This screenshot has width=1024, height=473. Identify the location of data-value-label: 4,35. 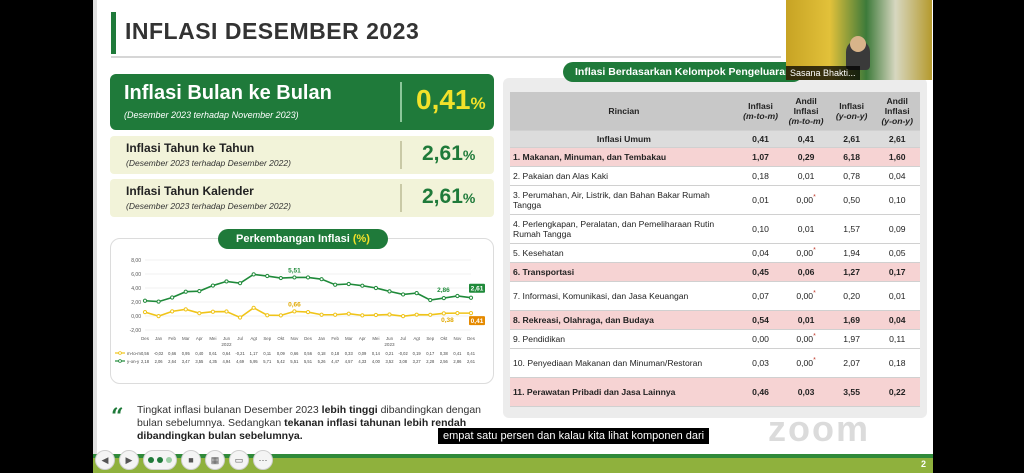
(213, 361).